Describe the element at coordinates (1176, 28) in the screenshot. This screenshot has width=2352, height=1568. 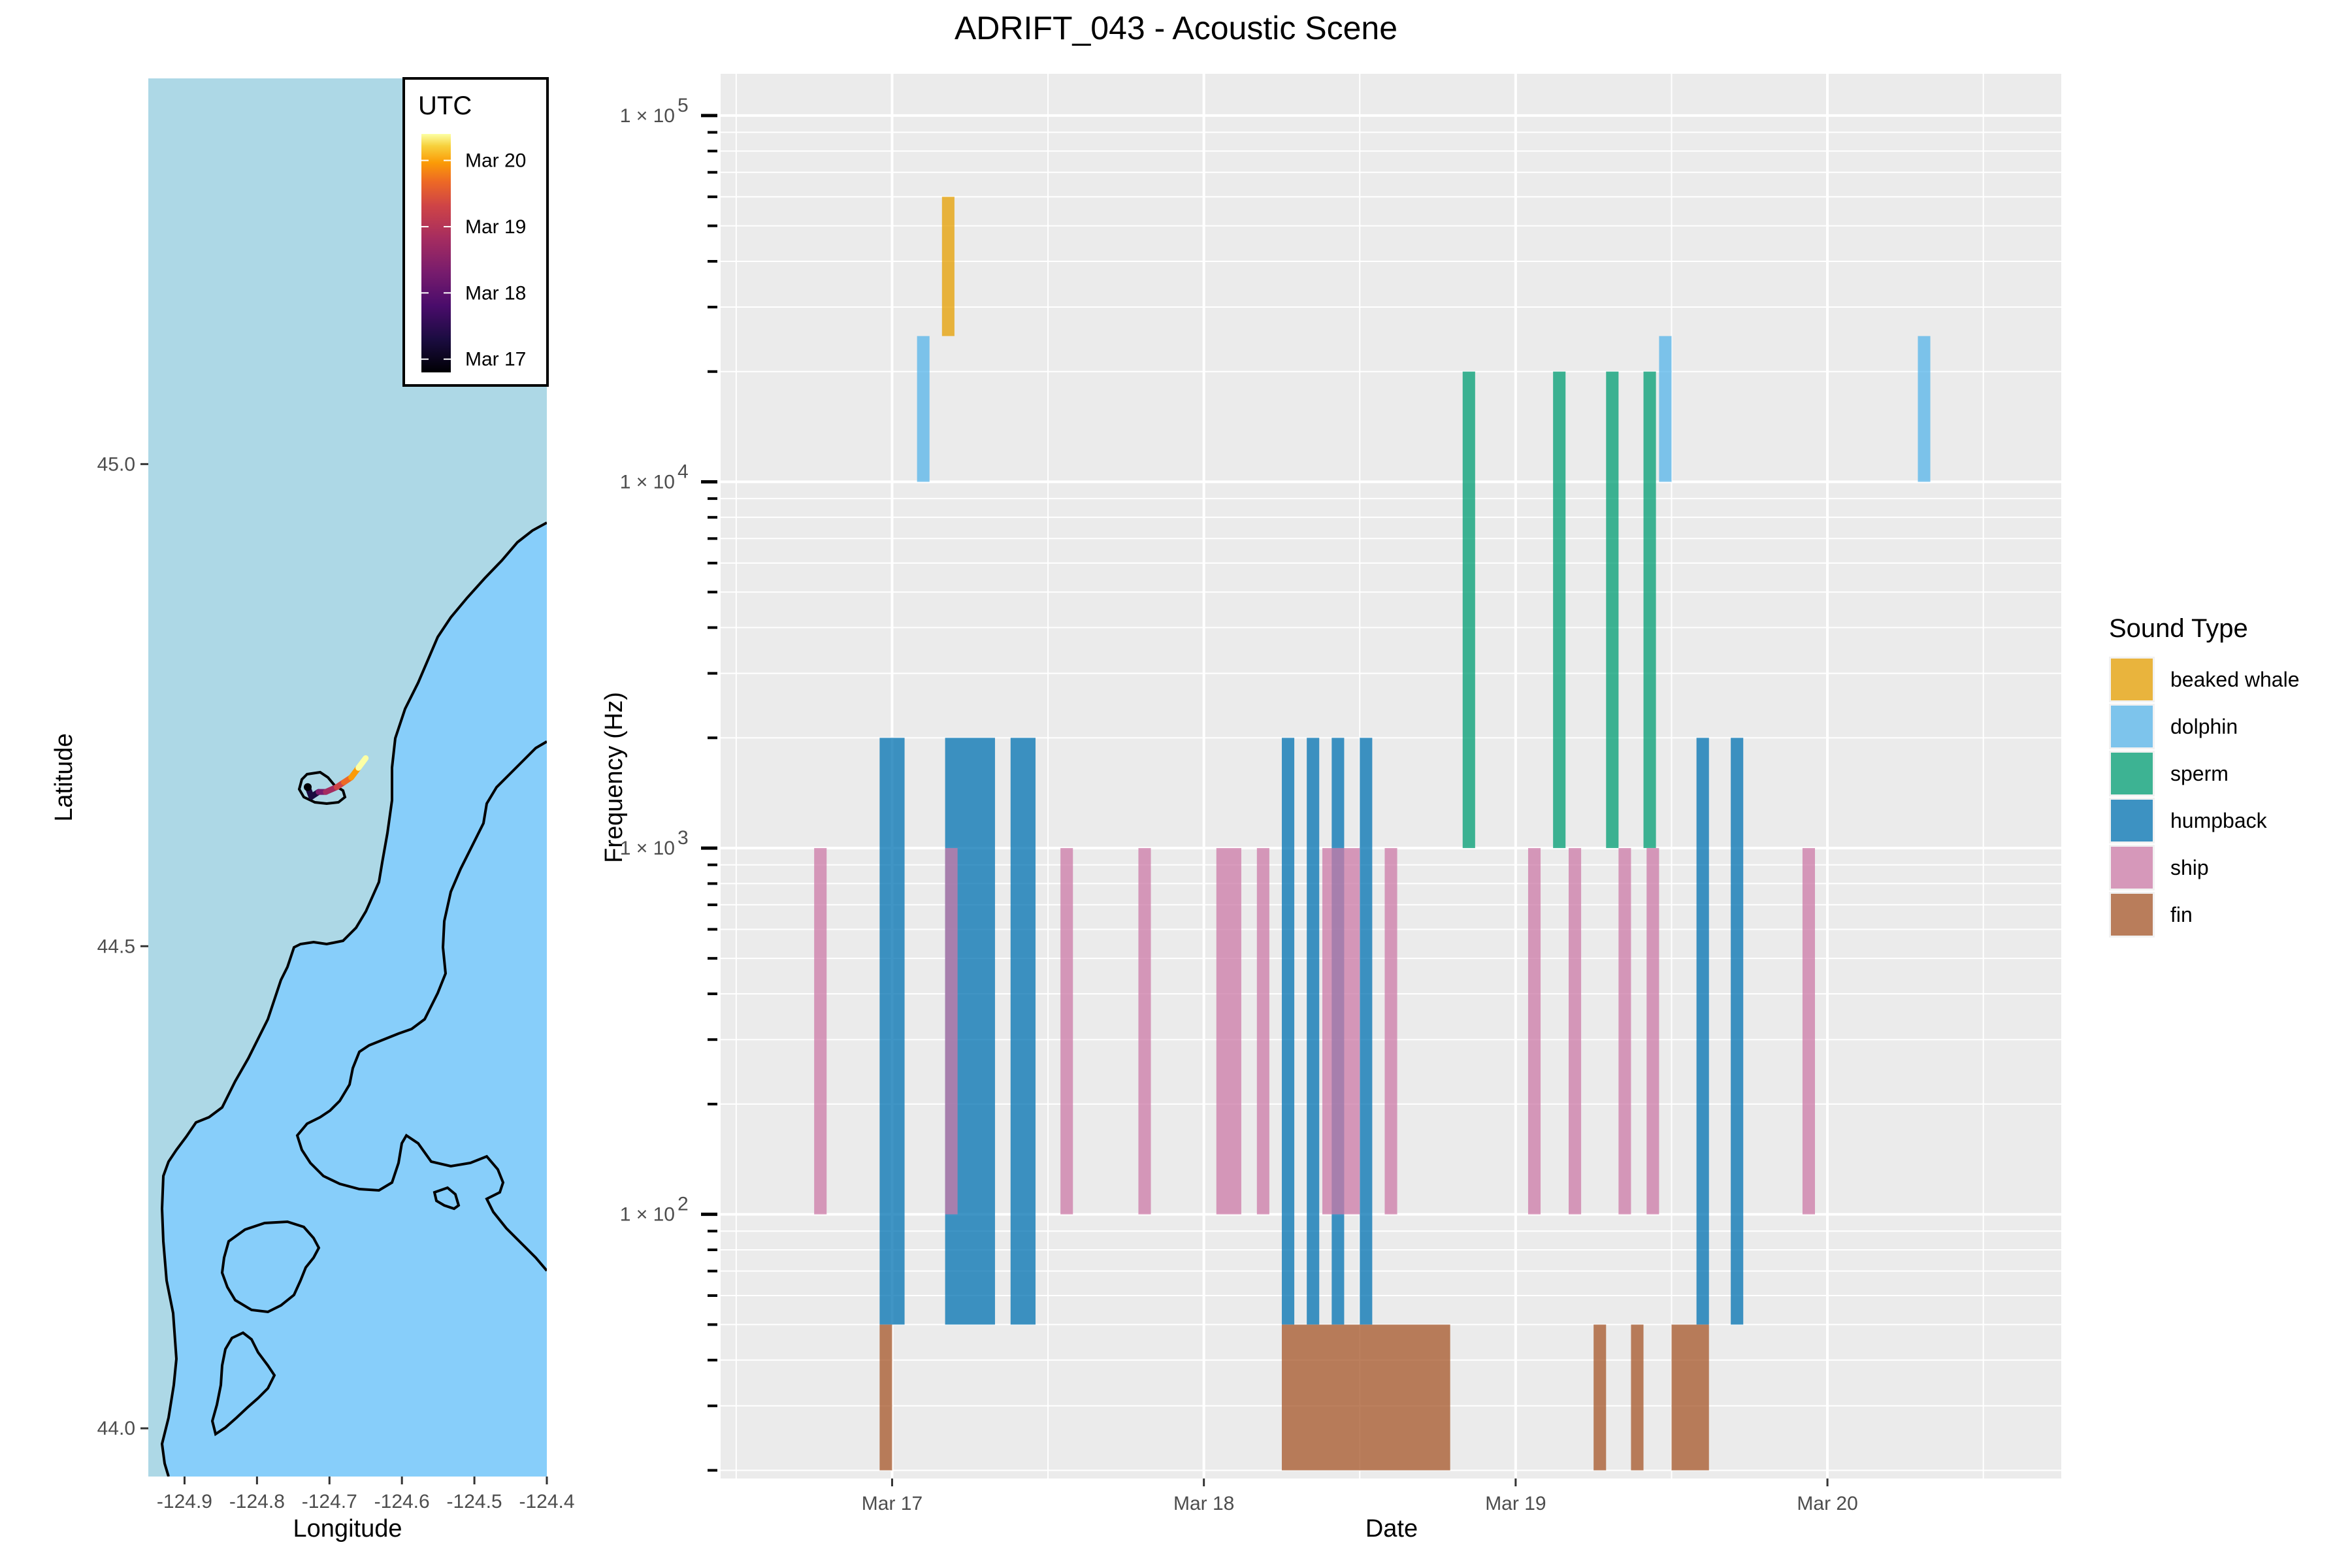
I see `figure-title: ADRIFT_043 - Acoustic Scene` at that location.